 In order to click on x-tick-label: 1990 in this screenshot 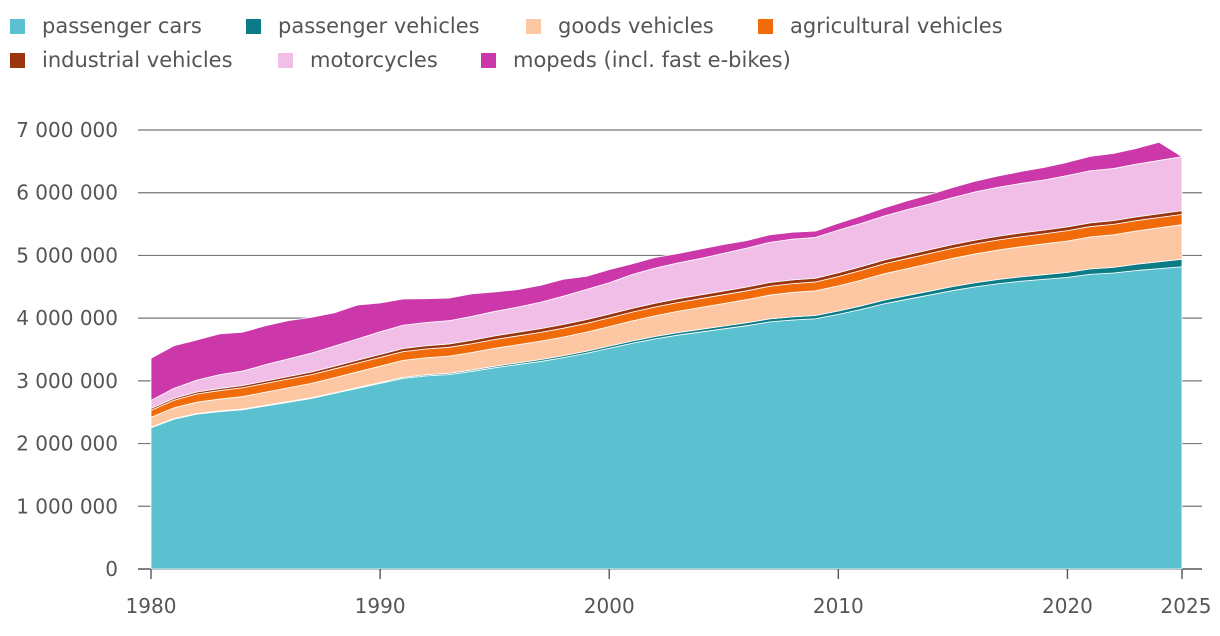, I will do `click(380, 606)`.